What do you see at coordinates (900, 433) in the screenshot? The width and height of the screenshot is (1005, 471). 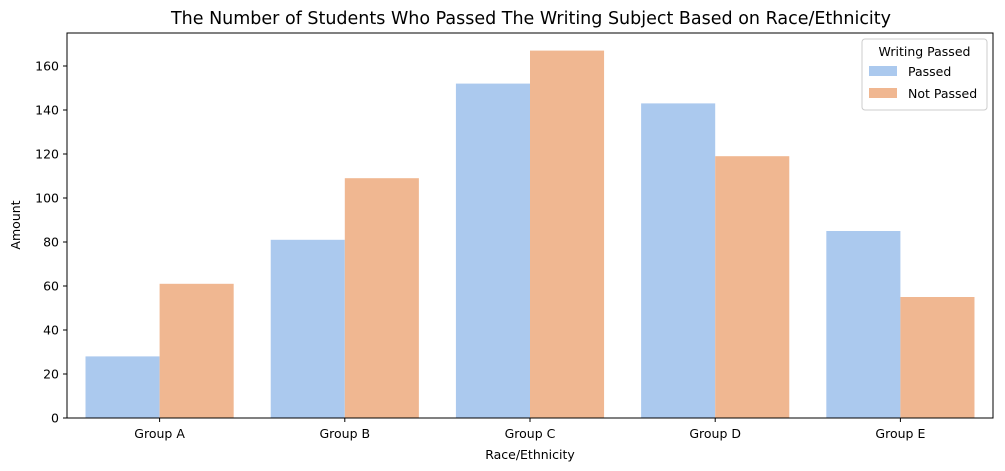 I see `x-tick-label: Group E` at bounding box center [900, 433].